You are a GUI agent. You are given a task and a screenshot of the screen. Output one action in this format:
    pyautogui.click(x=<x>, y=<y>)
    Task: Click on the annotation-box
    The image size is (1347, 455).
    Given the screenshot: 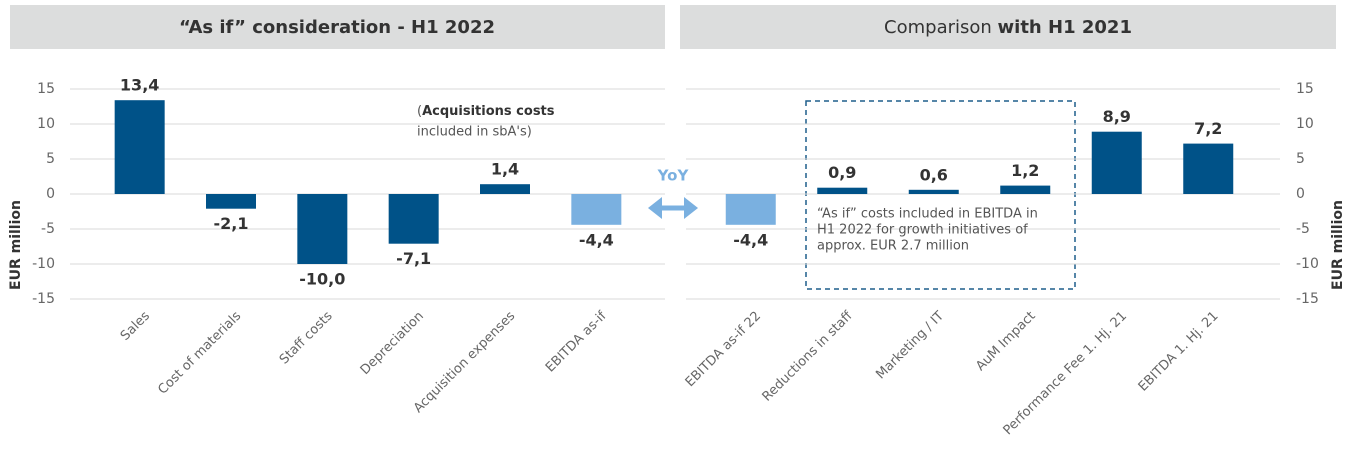 What is the action you would take?
    pyautogui.click(x=940, y=195)
    